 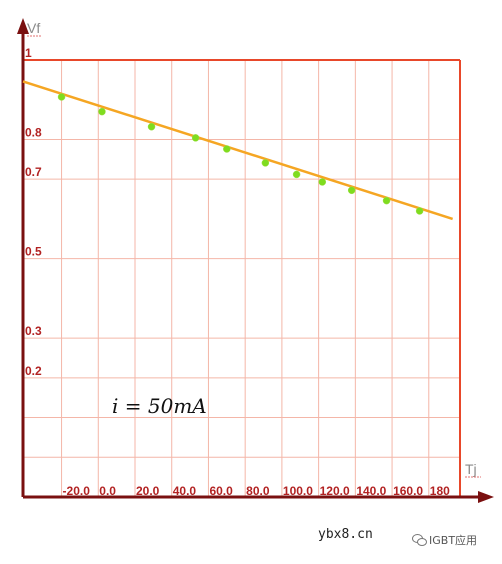 I want to click on y-tick-label: 1, so click(x=28, y=53).